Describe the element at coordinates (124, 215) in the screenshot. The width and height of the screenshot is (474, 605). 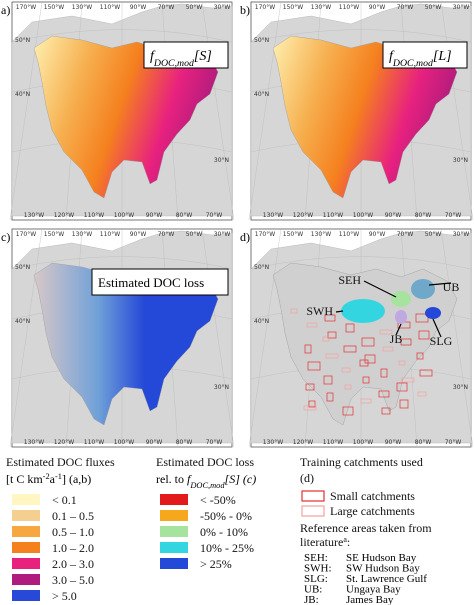
I see `lon-label: 100°W` at that location.